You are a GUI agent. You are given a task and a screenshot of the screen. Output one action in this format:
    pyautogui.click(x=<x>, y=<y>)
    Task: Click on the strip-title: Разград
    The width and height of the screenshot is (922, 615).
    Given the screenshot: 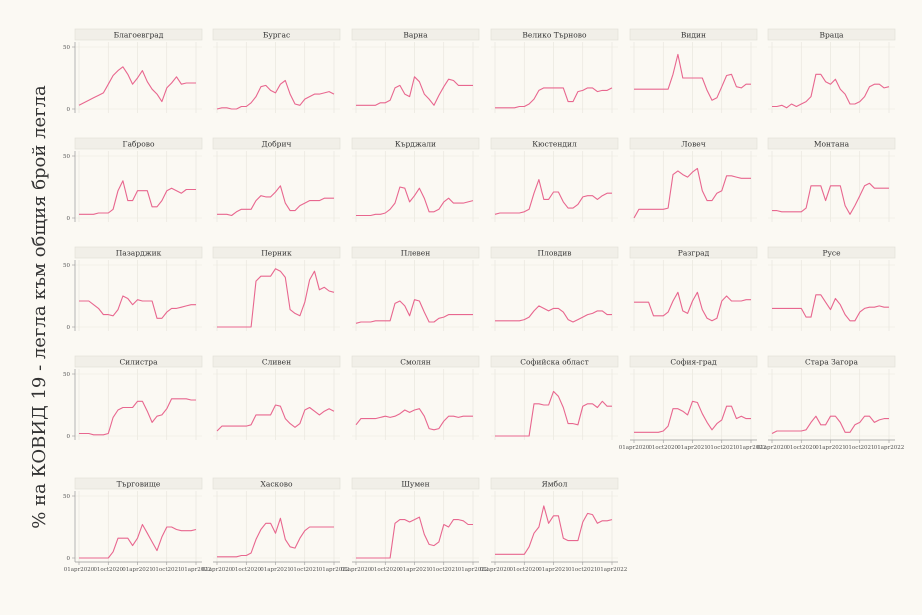 What is the action you would take?
    pyautogui.click(x=694, y=253)
    